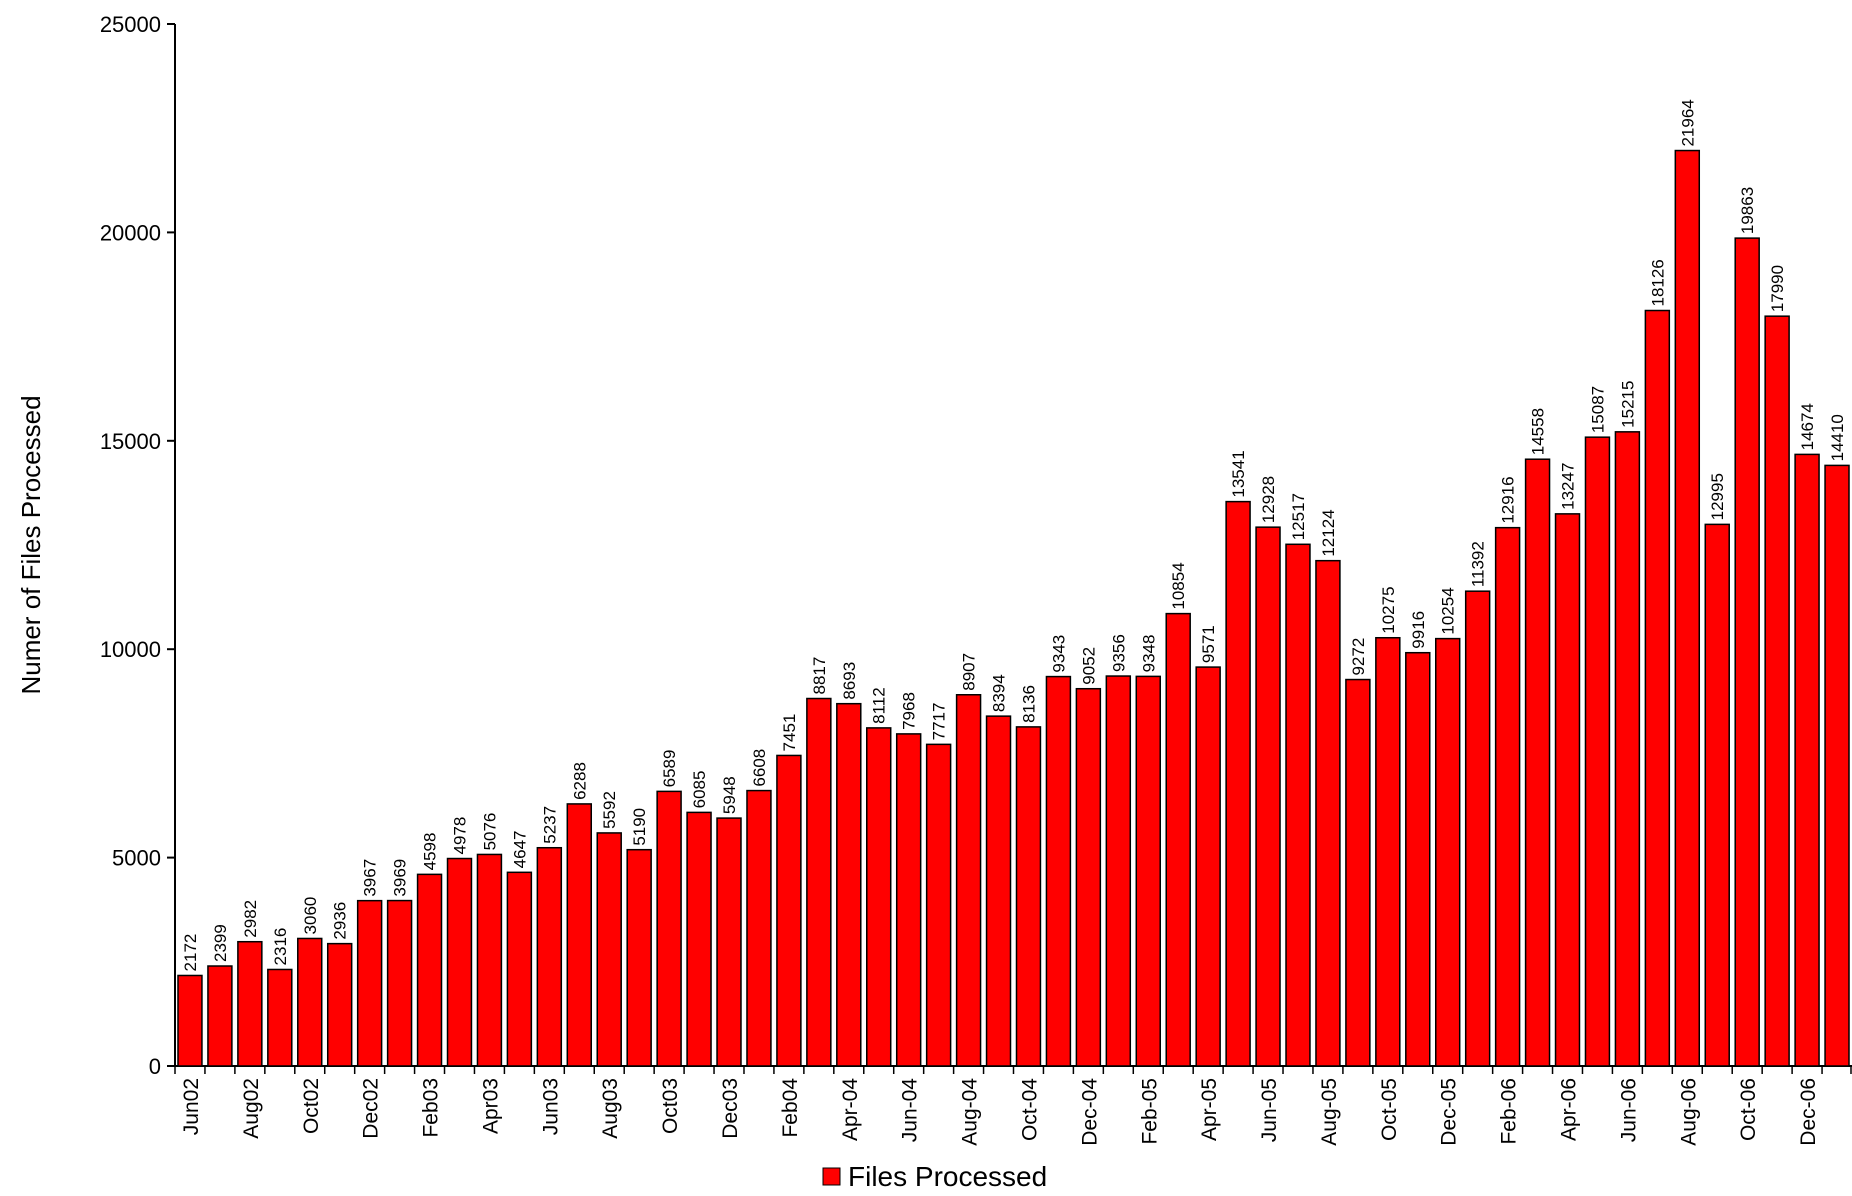 The height and width of the screenshot is (1196, 1852). I want to click on bar-value-label: 8136, so click(1028, 704).